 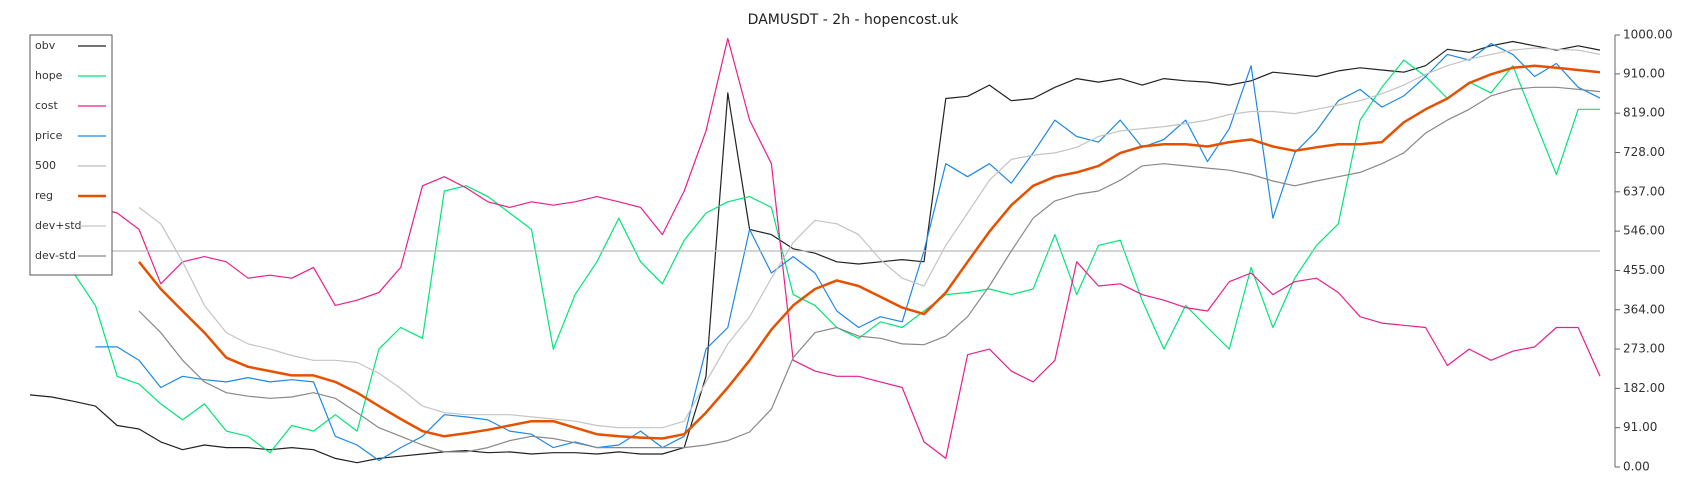 I want to click on y-tick-label: 0.00, so click(x=1636, y=467).